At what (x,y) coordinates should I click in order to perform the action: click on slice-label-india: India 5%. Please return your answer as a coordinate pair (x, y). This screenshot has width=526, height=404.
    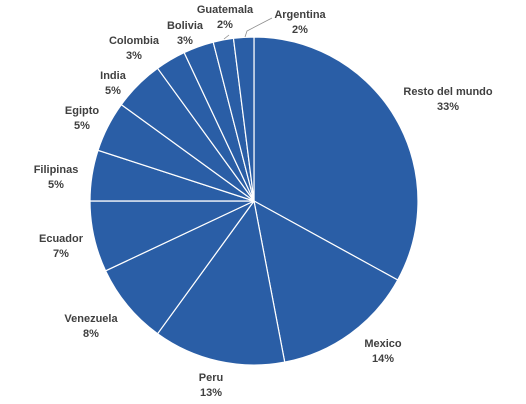
    Looking at the image, I should click on (113, 83).